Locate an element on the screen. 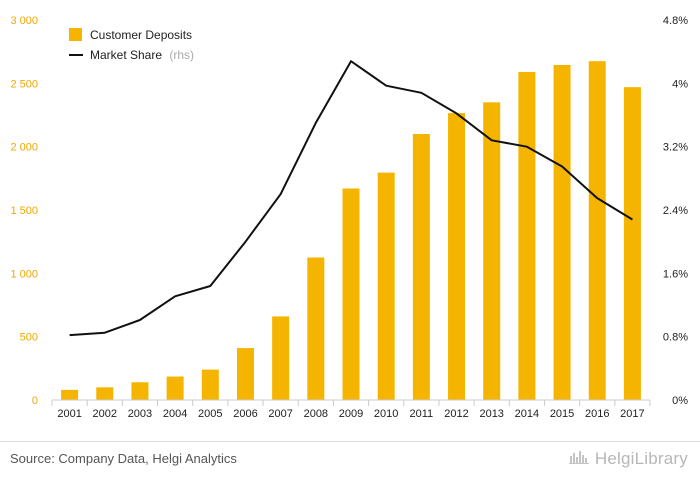 The width and height of the screenshot is (700, 483). left-tick-label: 500 is located at coordinates (29, 338).